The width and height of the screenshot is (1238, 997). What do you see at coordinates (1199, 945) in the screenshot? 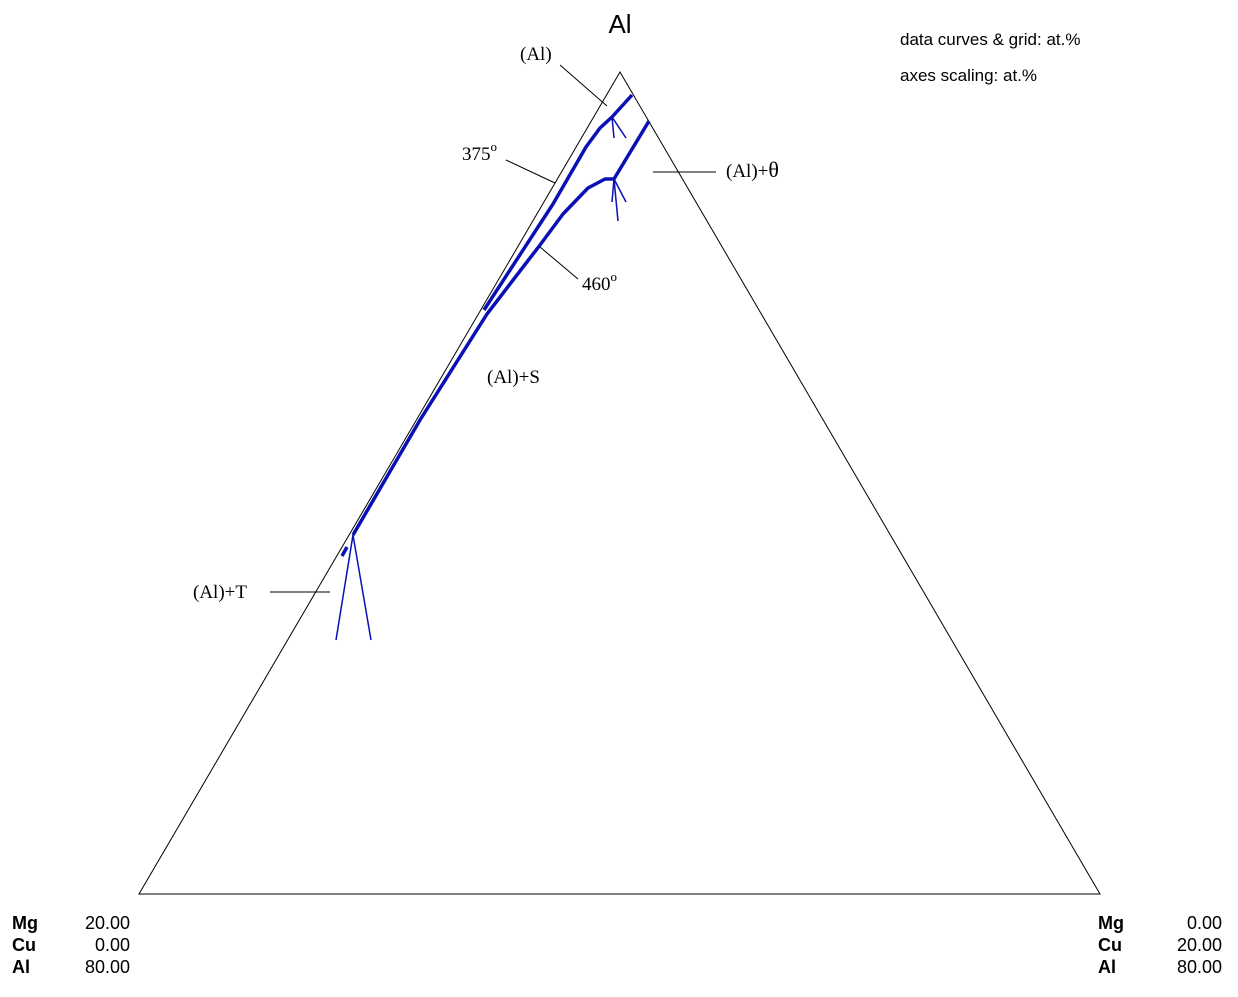
I see `corner-right-value: 20.00` at bounding box center [1199, 945].